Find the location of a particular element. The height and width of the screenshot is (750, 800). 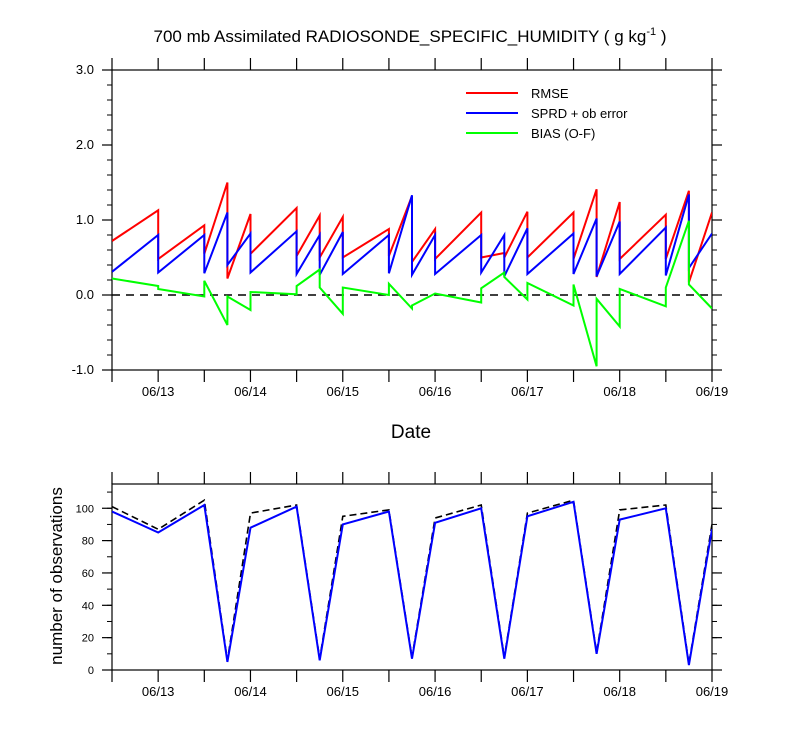

chart-title-superscript: -1 is located at coordinates (651, 32).